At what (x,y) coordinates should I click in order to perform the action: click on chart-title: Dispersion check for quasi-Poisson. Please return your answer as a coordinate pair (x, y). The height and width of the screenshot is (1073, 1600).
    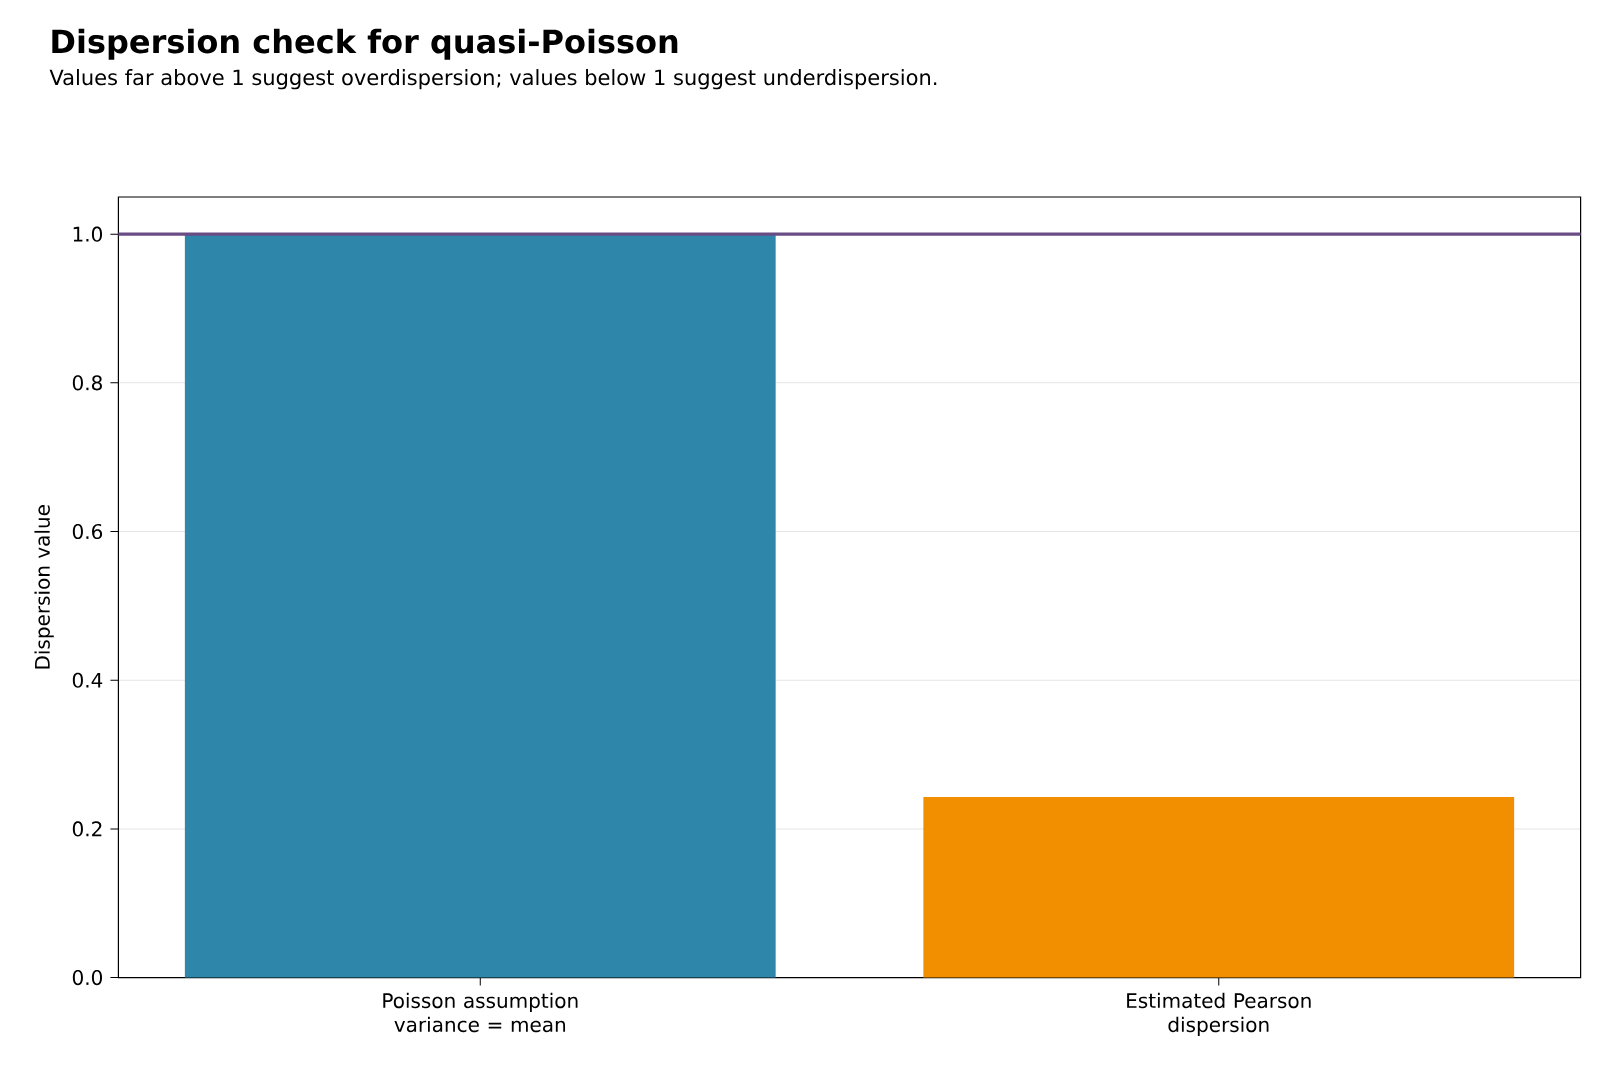
    Looking at the image, I should click on (365, 44).